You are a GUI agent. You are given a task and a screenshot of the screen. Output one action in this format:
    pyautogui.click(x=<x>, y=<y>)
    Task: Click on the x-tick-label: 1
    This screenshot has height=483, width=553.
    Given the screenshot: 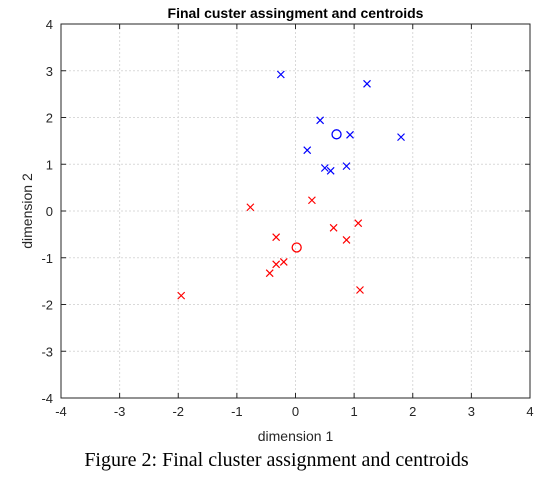 What is the action you would take?
    pyautogui.click(x=354, y=411)
    